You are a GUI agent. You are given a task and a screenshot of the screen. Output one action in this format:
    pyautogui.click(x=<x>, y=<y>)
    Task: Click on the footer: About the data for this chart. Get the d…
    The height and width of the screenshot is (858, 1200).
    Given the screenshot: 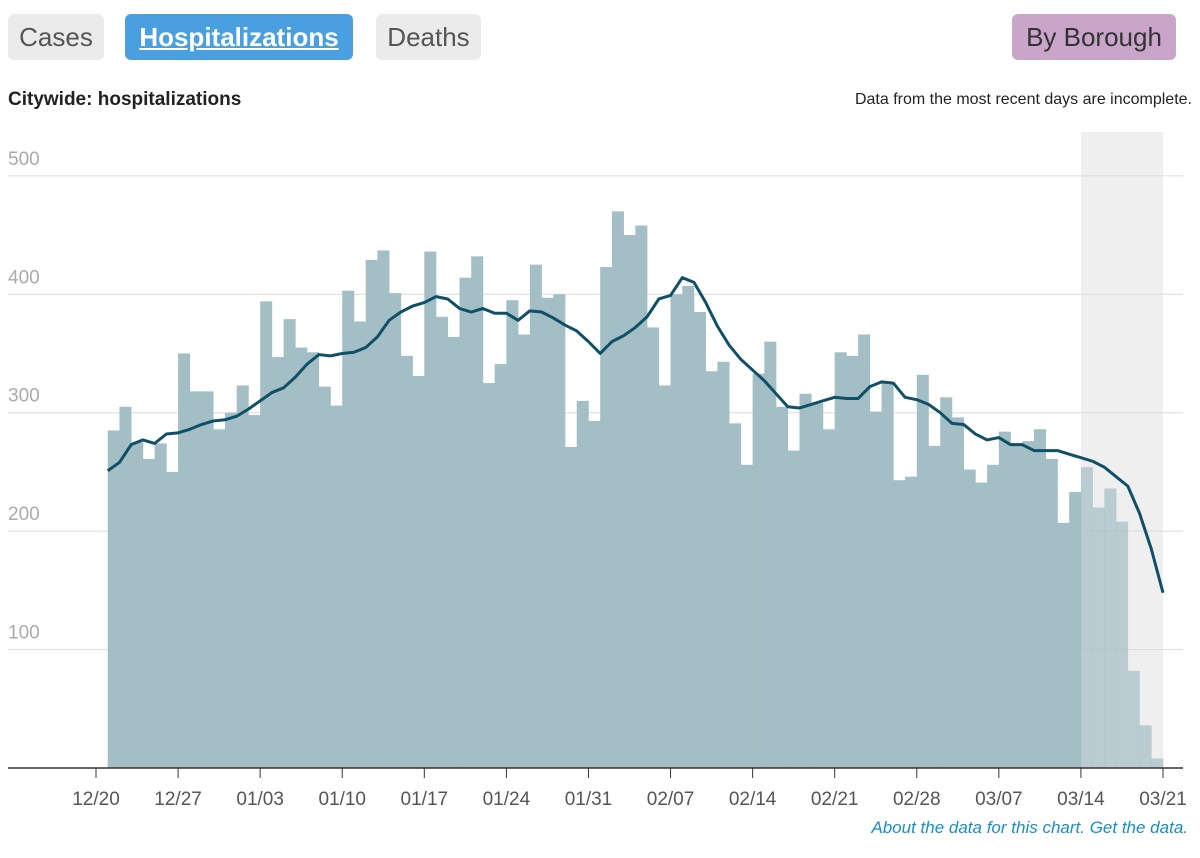 What is the action you would take?
    pyautogui.click(x=1029, y=828)
    